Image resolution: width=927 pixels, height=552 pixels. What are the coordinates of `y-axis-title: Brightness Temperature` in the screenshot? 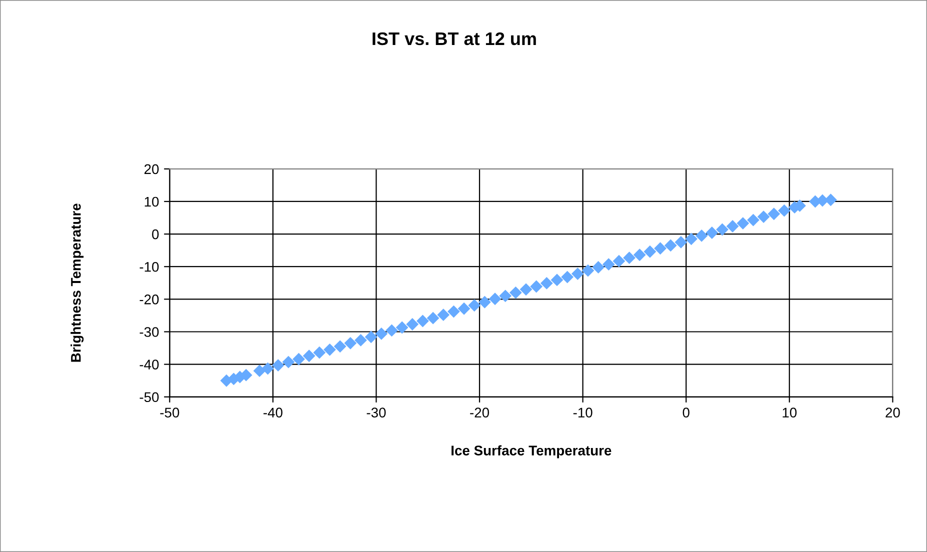 It's located at (77, 283).